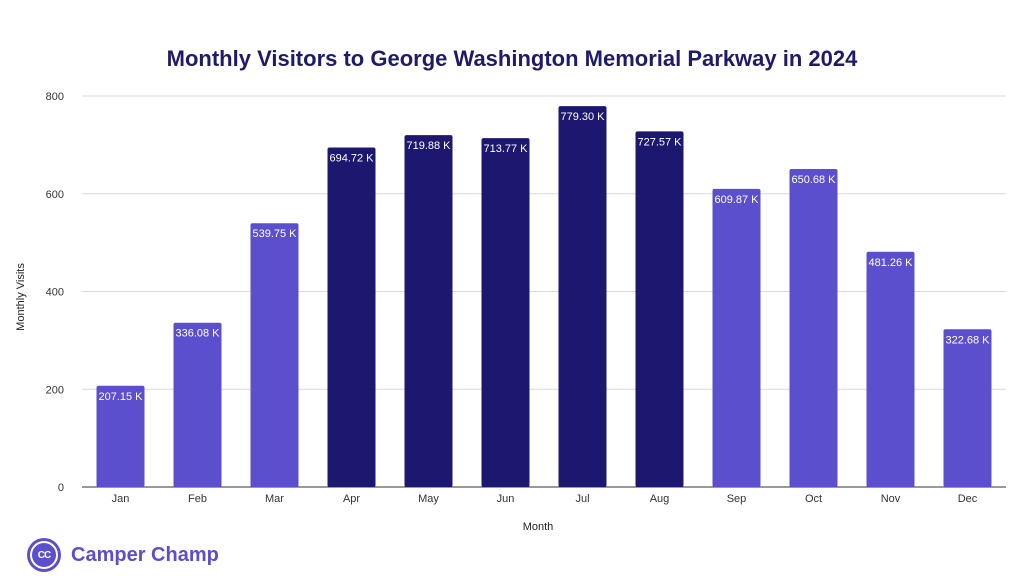 The image size is (1024, 582). Describe the element at coordinates (428, 146) in the screenshot. I see `data-label-may: 719.88 K` at that location.